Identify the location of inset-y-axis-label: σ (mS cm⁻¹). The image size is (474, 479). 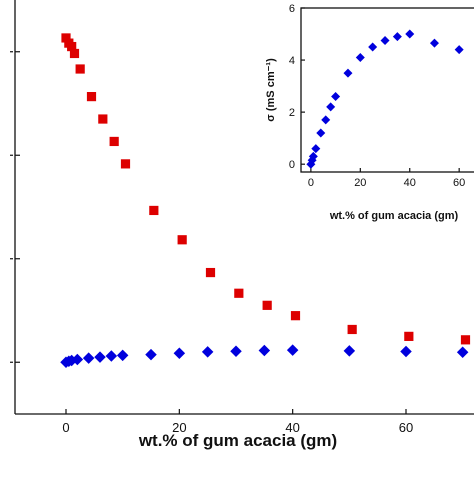
(271, 90).